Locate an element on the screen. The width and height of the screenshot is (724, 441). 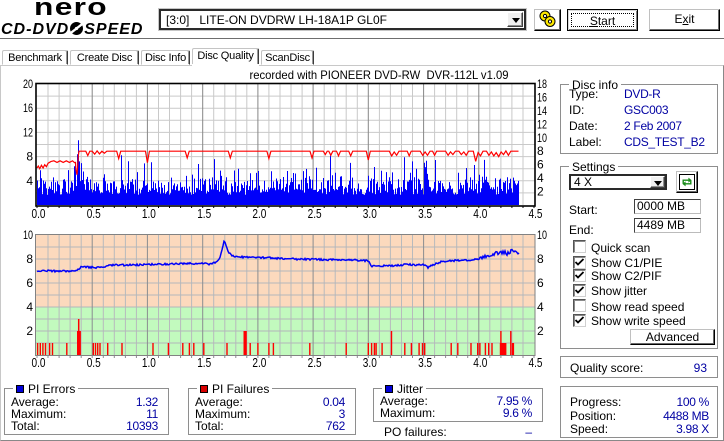
svg-text: 20 is located at coordinates (28, 84).